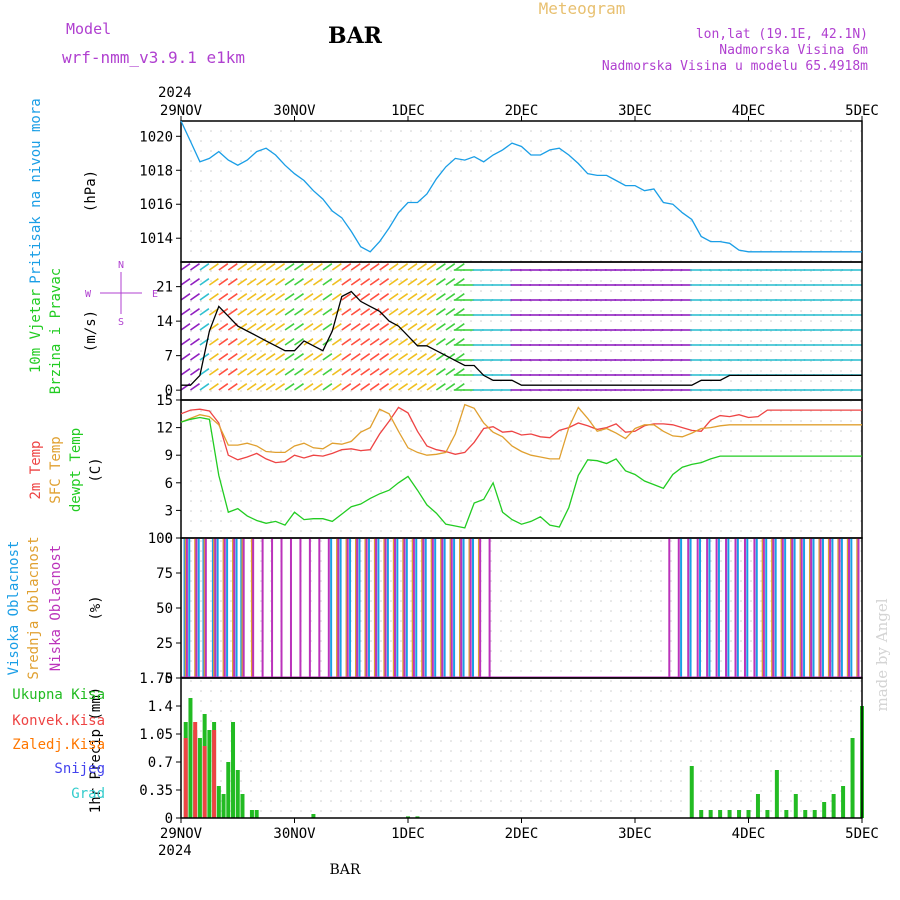  I want to click on cloud-ylabel: (%), so click(96, 607).